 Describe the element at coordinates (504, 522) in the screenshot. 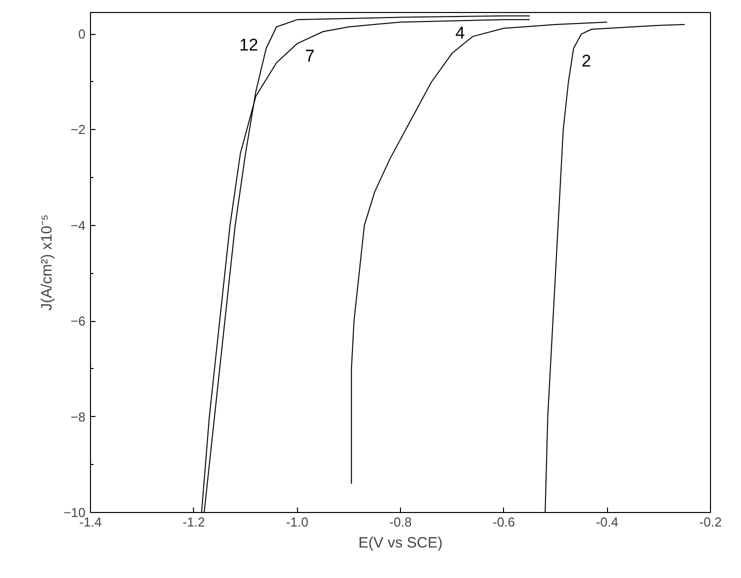

I see `x-tick-label: -0.6` at that location.